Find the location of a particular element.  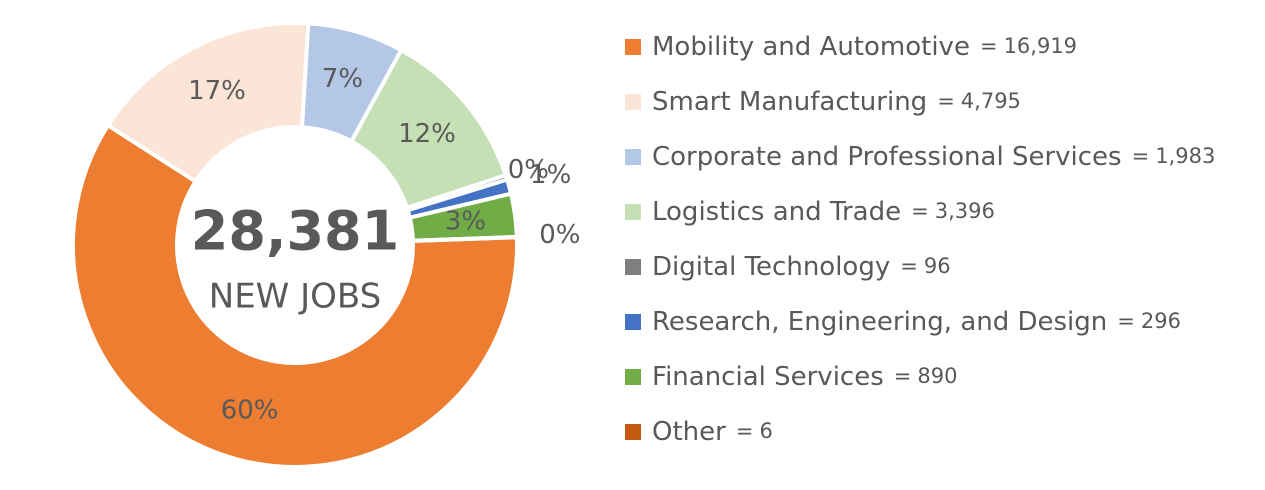

legend-entry: Mobility and Automotive = 16,919 is located at coordinates (864, 47).